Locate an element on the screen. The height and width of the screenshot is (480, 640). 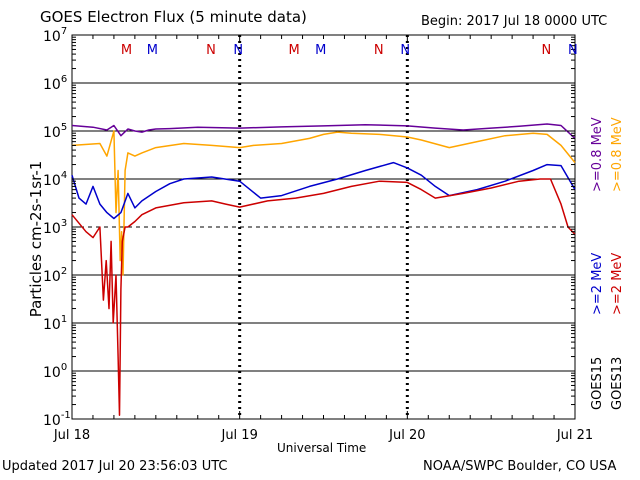
y-tick-label: 10⁰ is located at coordinates (55, 371).